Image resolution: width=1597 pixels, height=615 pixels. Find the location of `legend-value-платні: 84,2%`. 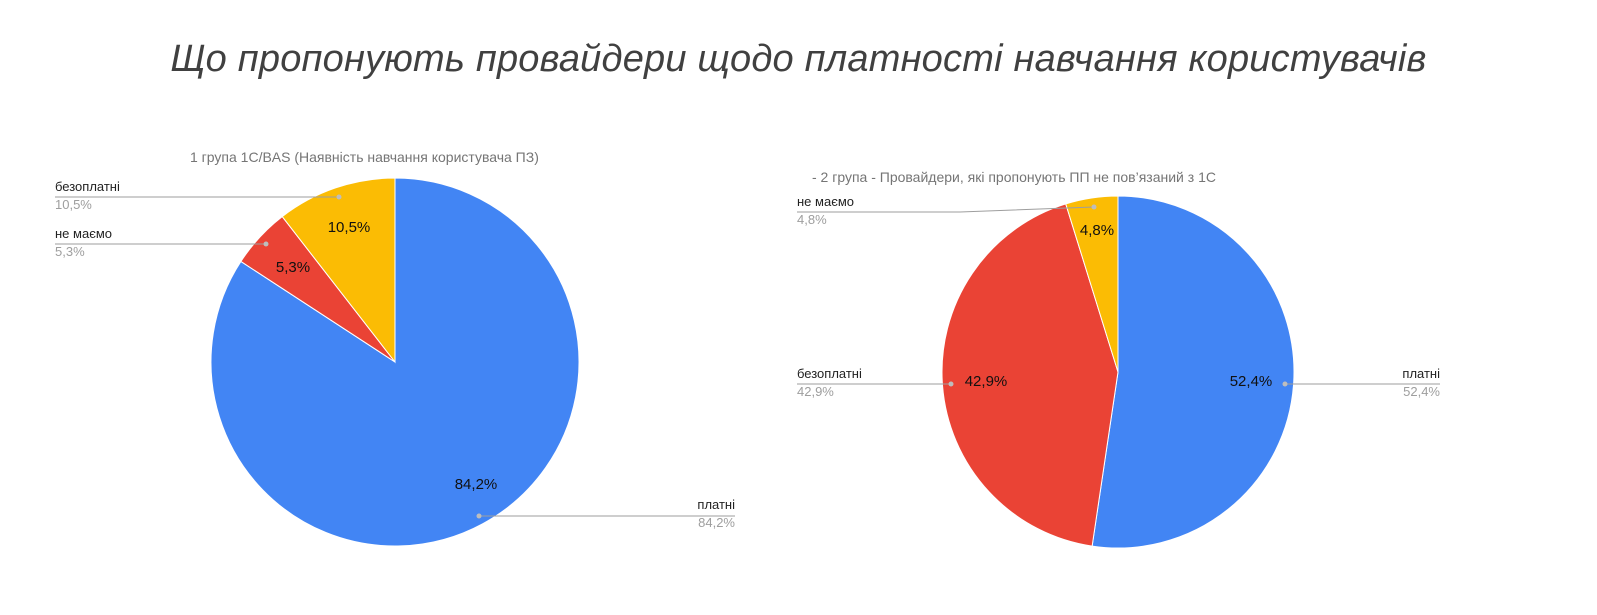

legend-value-платні: 84,2% is located at coordinates (716, 522).